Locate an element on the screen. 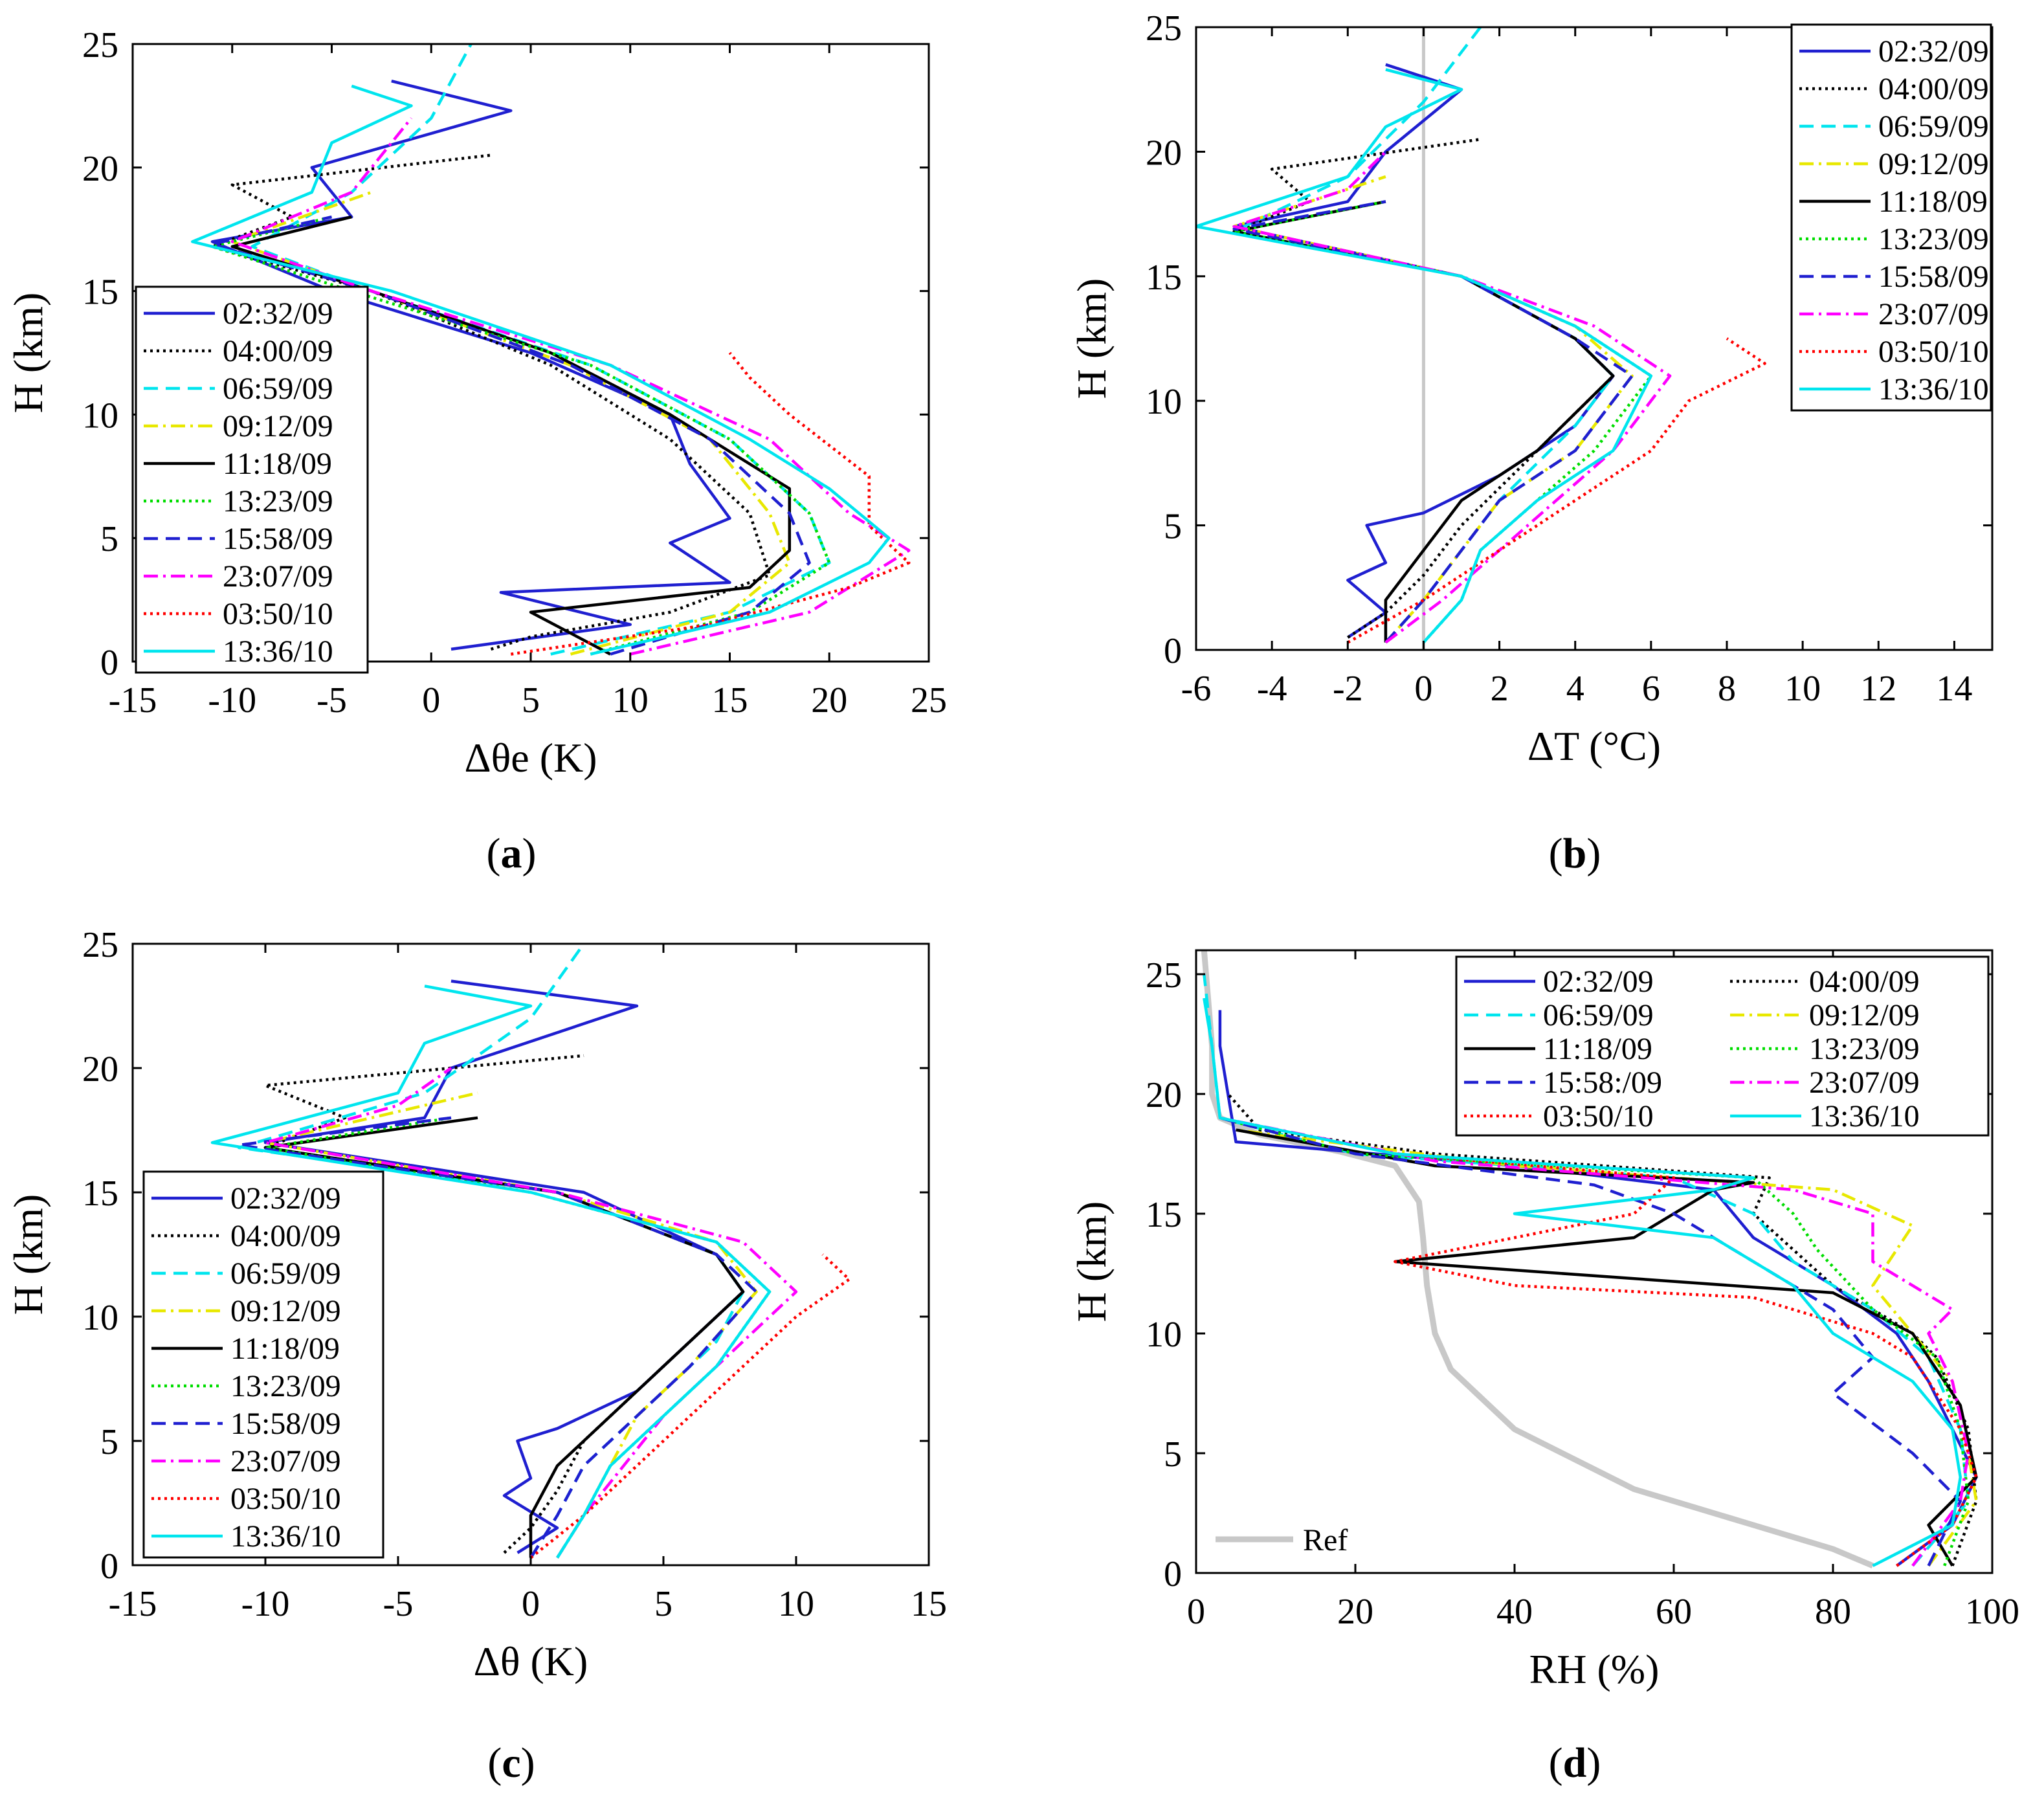 This screenshot has width=2044, height=1806. x-tick-label: 40 is located at coordinates (1515, 1612).